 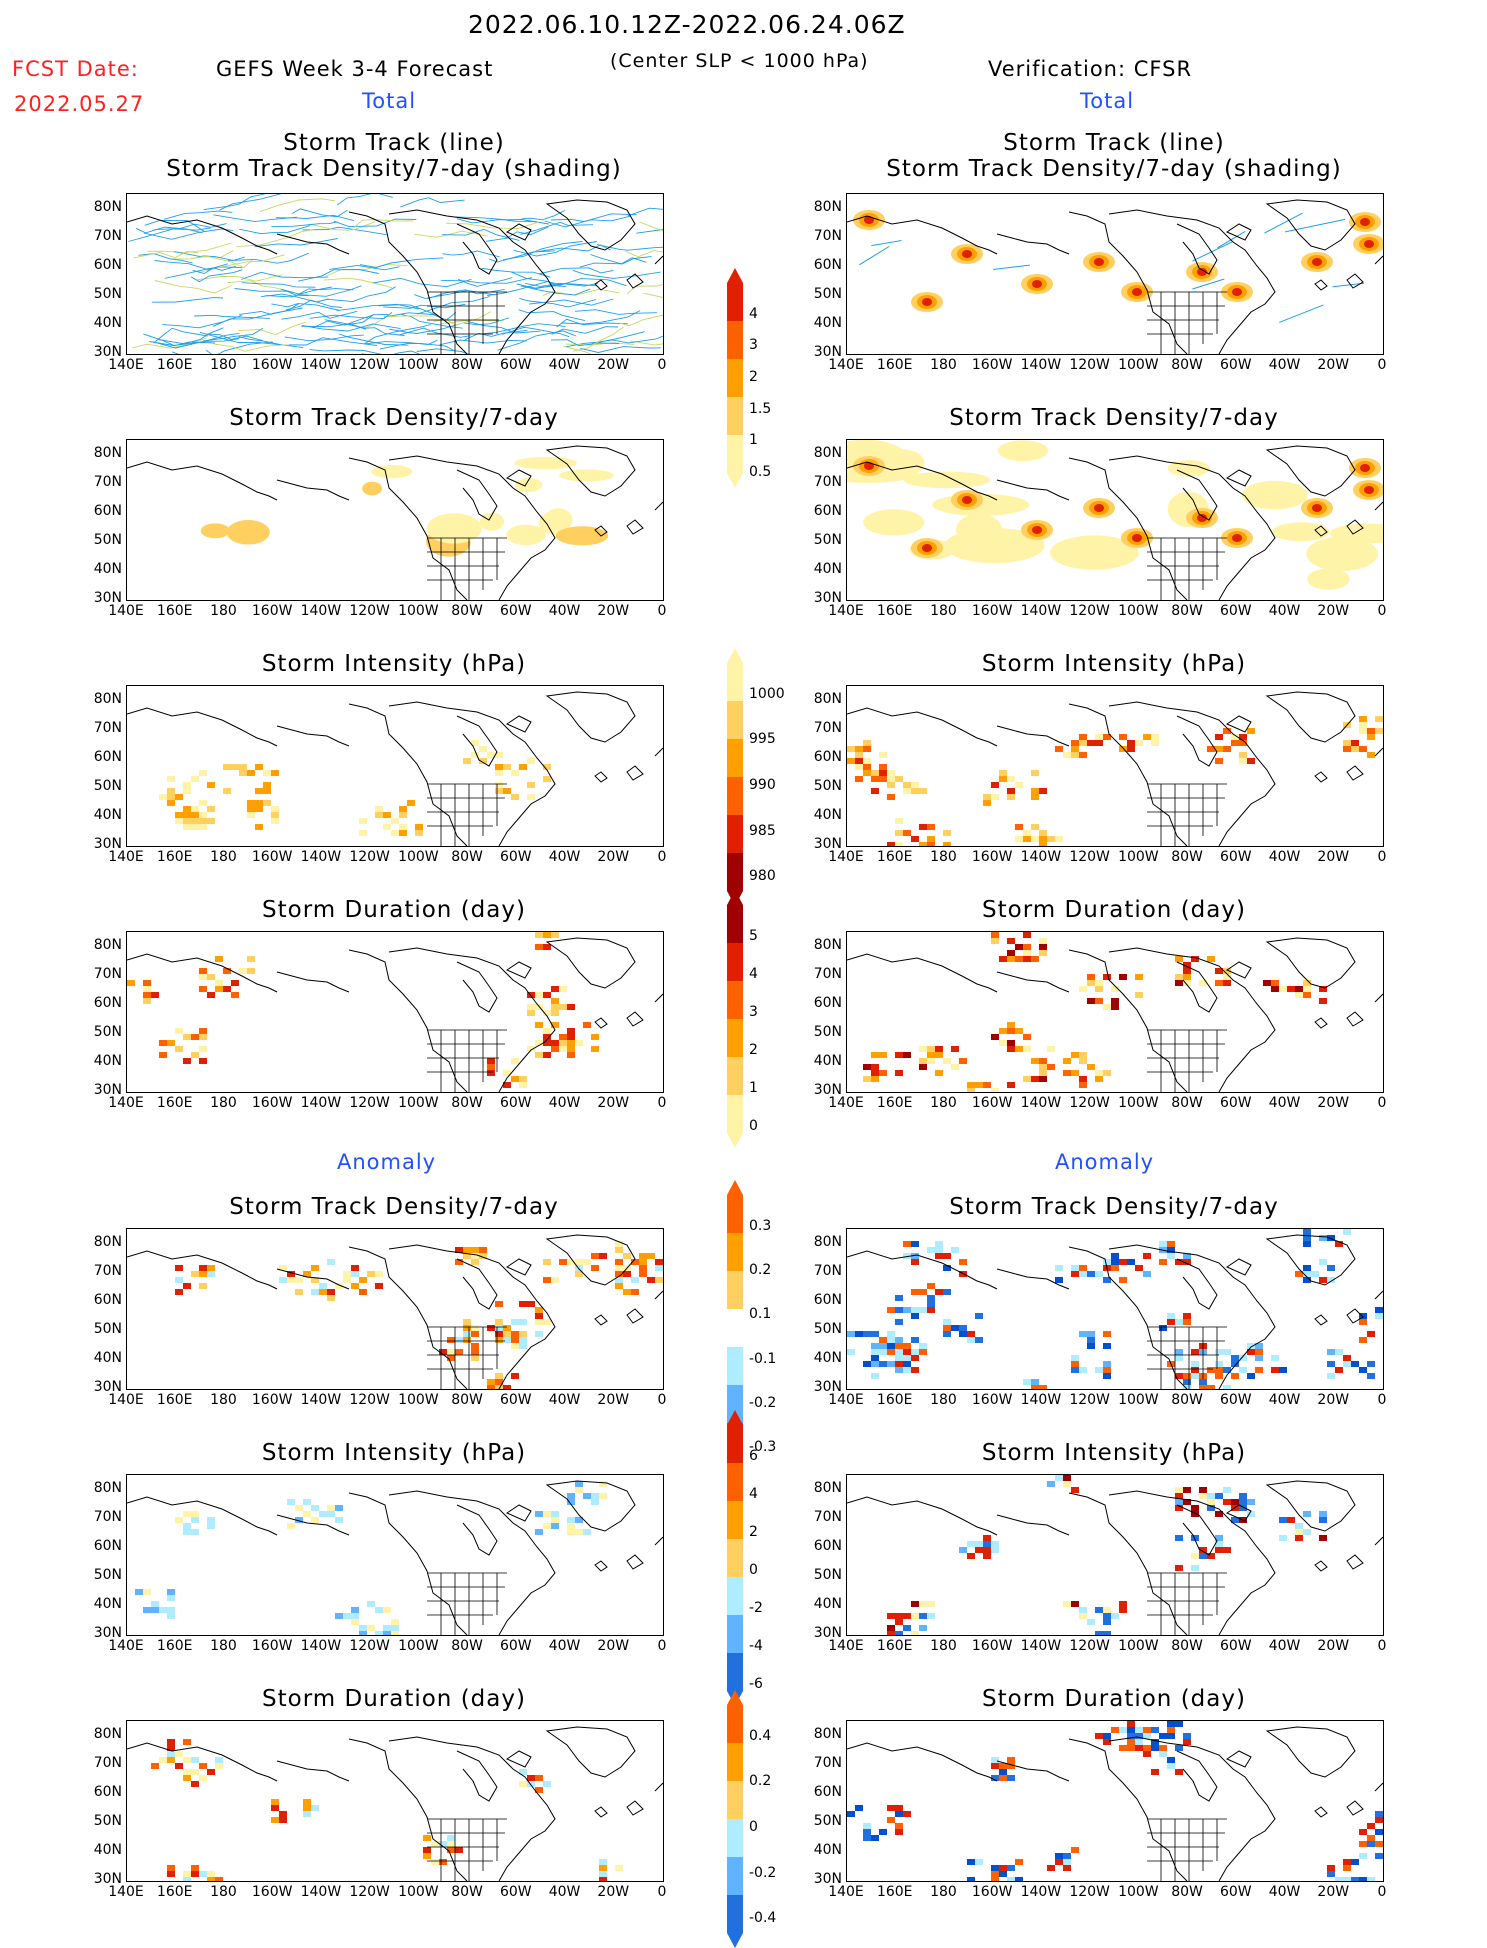 I want to click on lon-tick-label: 0, so click(x=1382, y=1103).